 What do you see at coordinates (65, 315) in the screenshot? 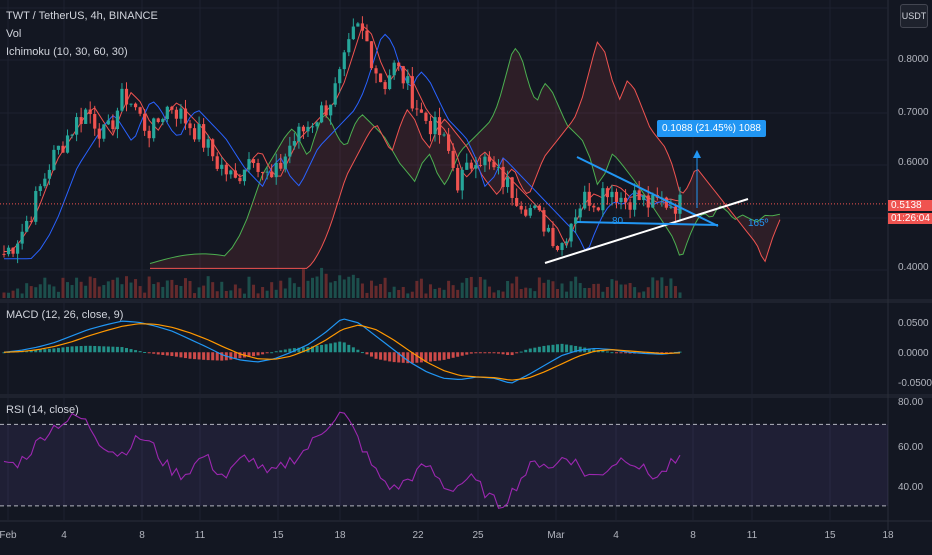
I see `macd-legend: MACD (12, 26, close, 9)` at bounding box center [65, 315].